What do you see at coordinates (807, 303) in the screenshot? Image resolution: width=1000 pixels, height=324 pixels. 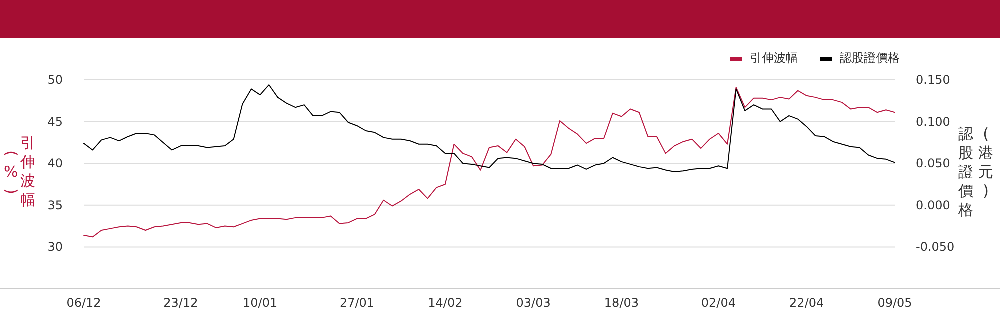 I see `x-tick-label: 22/04` at bounding box center [807, 303].